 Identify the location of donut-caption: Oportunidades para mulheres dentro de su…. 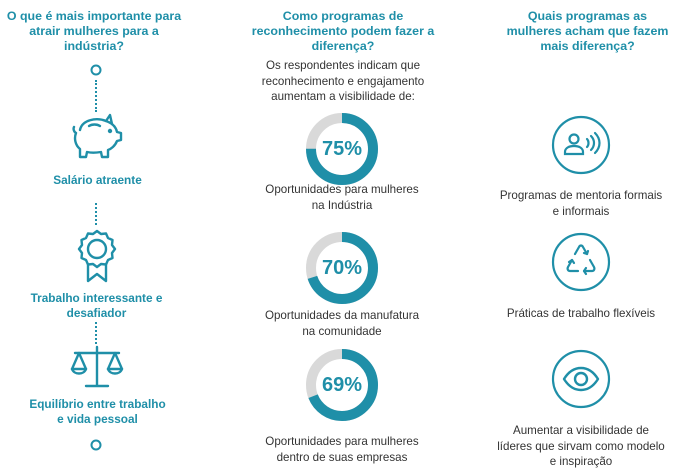
(342, 449).